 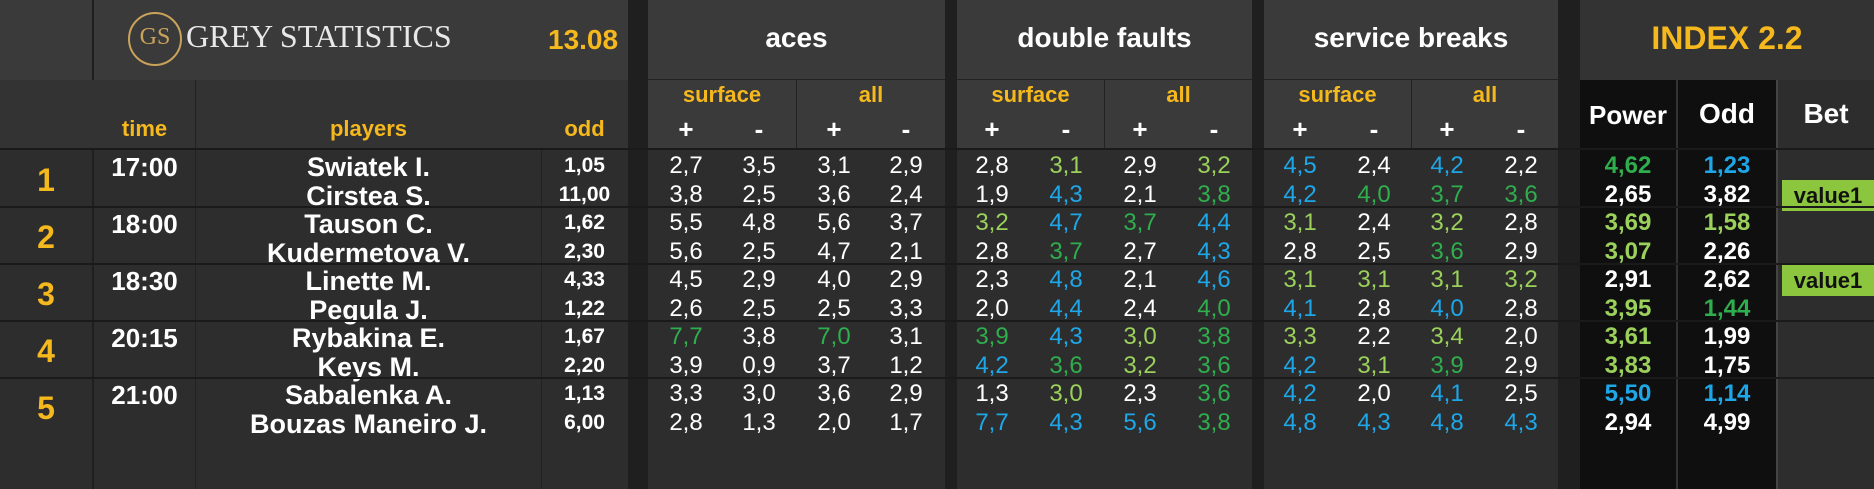 What do you see at coordinates (93, 244) in the screenshot?
I see `header-divider` at bounding box center [93, 244].